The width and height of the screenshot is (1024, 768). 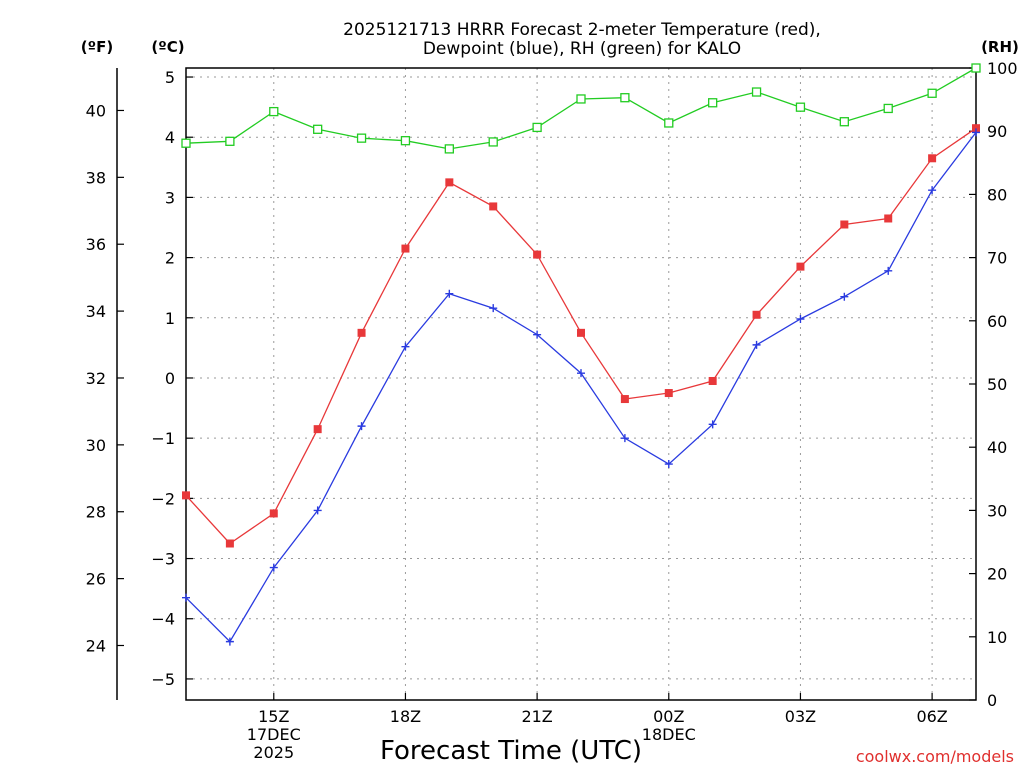 What do you see at coordinates (170, 318) in the screenshot?
I see `celsius-tick-label: 1` at bounding box center [170, 318].